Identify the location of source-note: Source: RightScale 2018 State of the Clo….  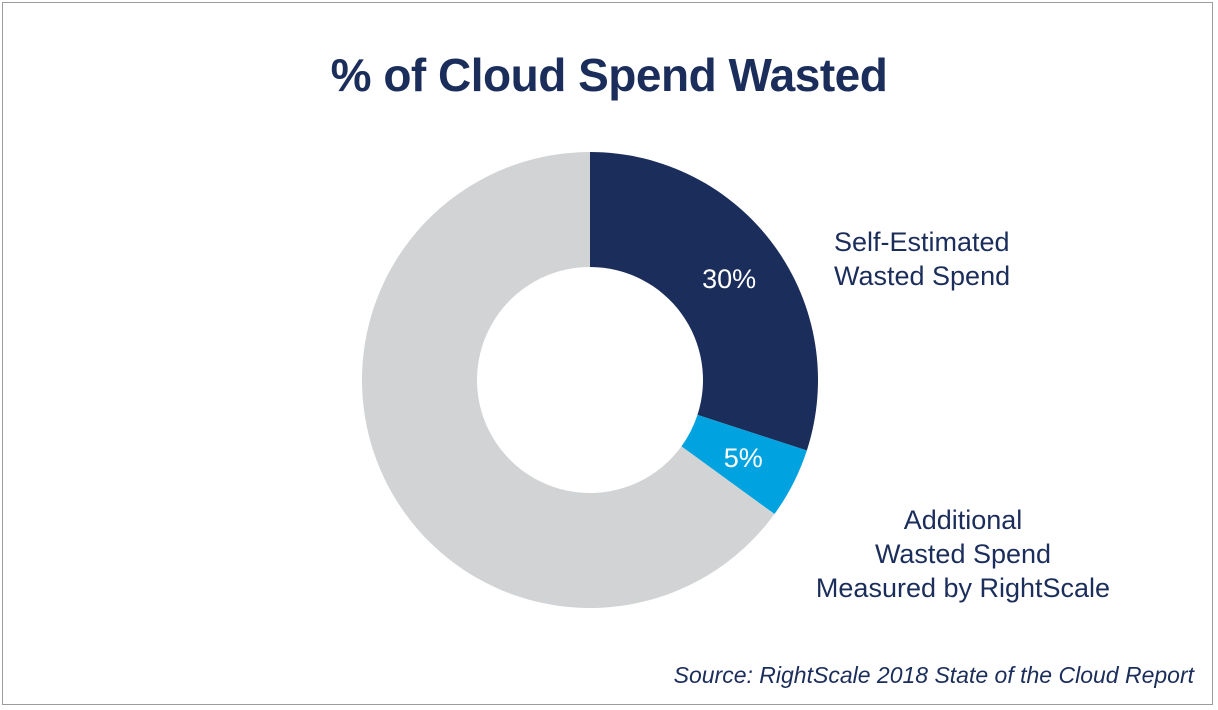
(933, 675).